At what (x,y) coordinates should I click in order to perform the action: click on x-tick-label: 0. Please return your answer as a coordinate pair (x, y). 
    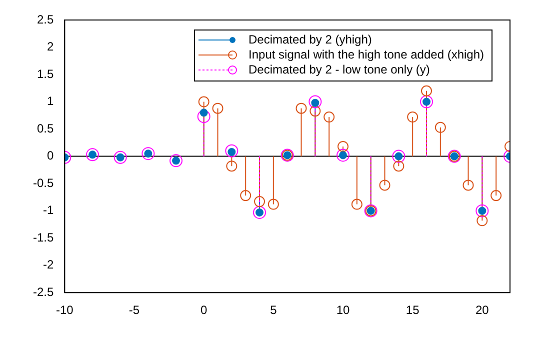
    Looking at the image, I should click on (204, 310).